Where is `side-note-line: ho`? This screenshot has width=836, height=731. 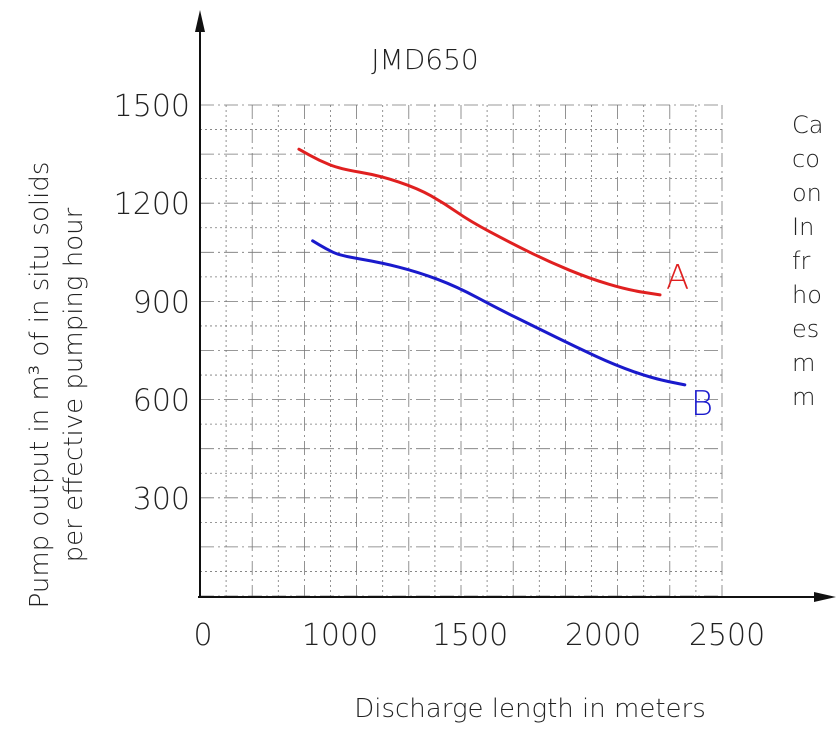
side-note-line: ho is located at coordinates (807, 295).